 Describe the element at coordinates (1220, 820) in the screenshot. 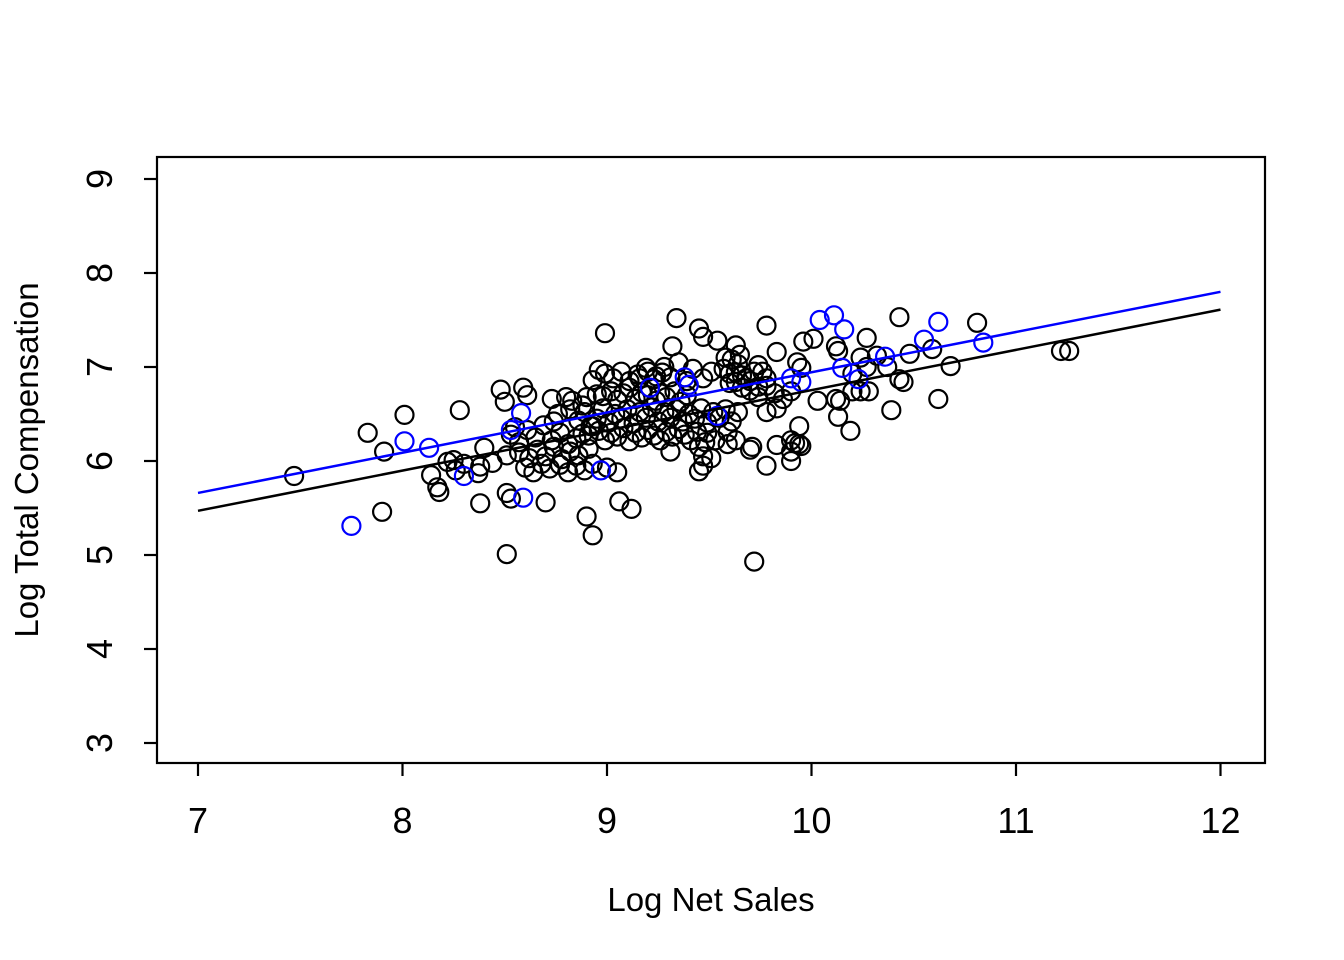

I see `x-tick-label: 12` at that location.